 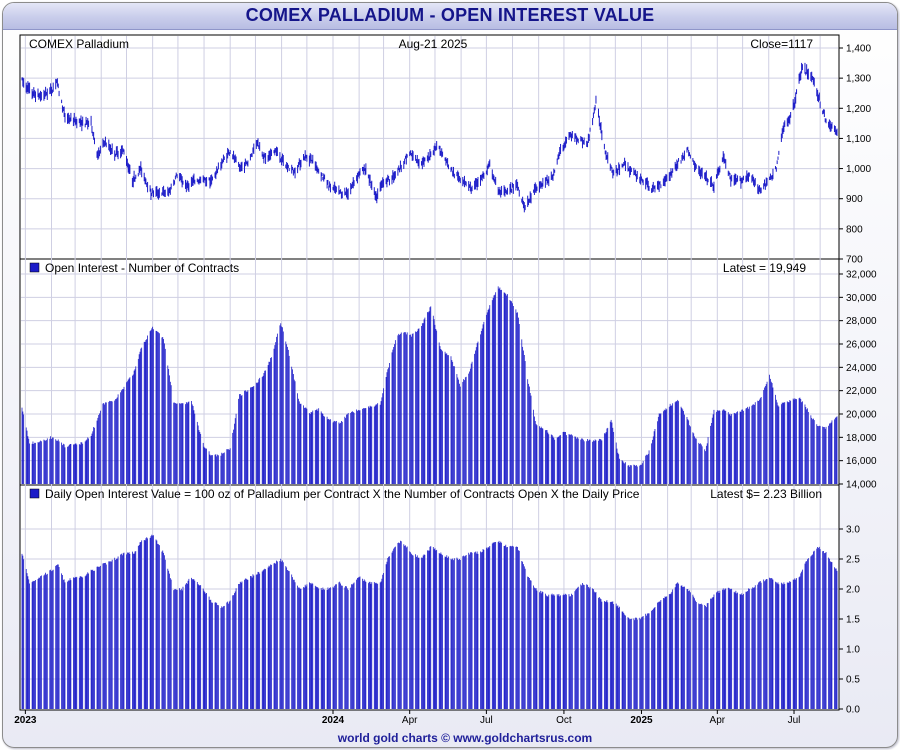 What do you see at coordinates (858, 79) in the screenshot?
I see `price-y-tick-label: 1,300` at bounding box center [858, 79].